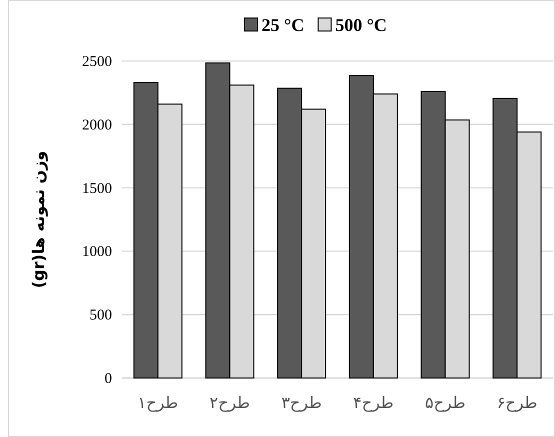 Image resolution: width=555 pixels, height=437 pixels. Describe the element at coordinates (38, 219) in the screenshot. I see `y-axis-title: وزن نمونه ها(gr)` at that location.